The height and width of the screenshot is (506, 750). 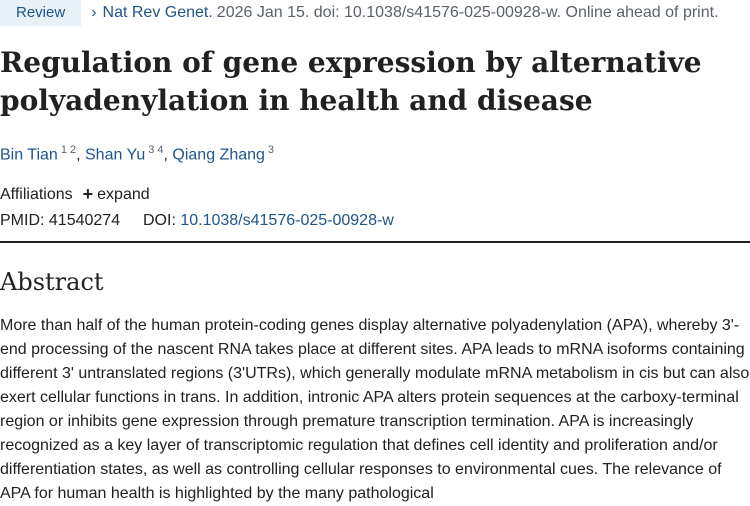 What do you see at coordinates (271, 150) in the screenshot?
I see `author-affiliation-numbers: 3` at bounding box center [271, 150].